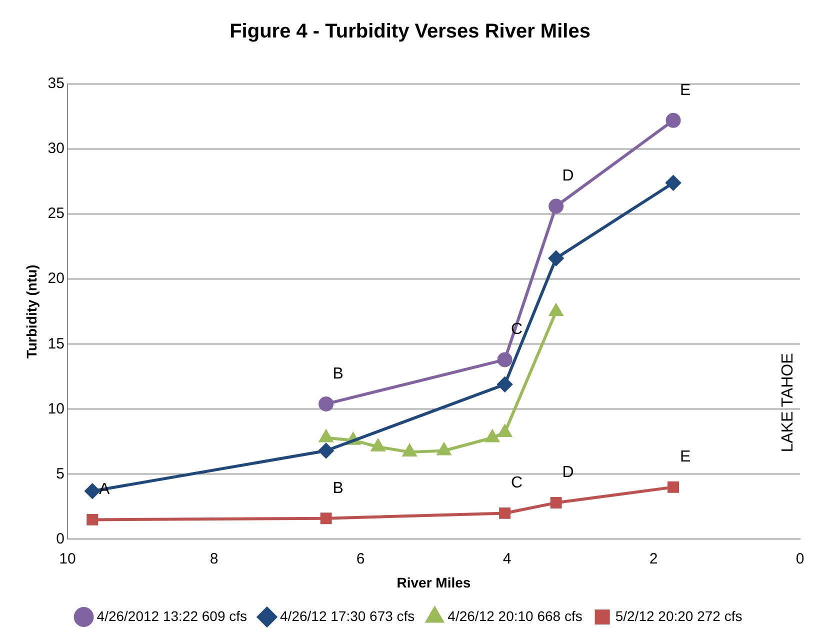 The height and width of the screenshot is (639, 820). Describe the element at coordinates (56, 213) in the screenshot. I see `y-tick-label: 25` at that location.